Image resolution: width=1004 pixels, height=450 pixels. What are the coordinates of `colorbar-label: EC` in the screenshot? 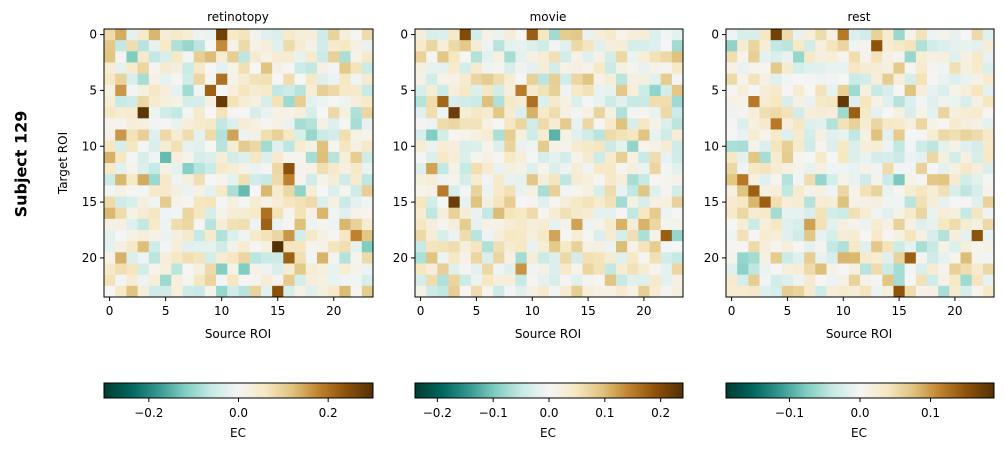 It's located at (548, 433).